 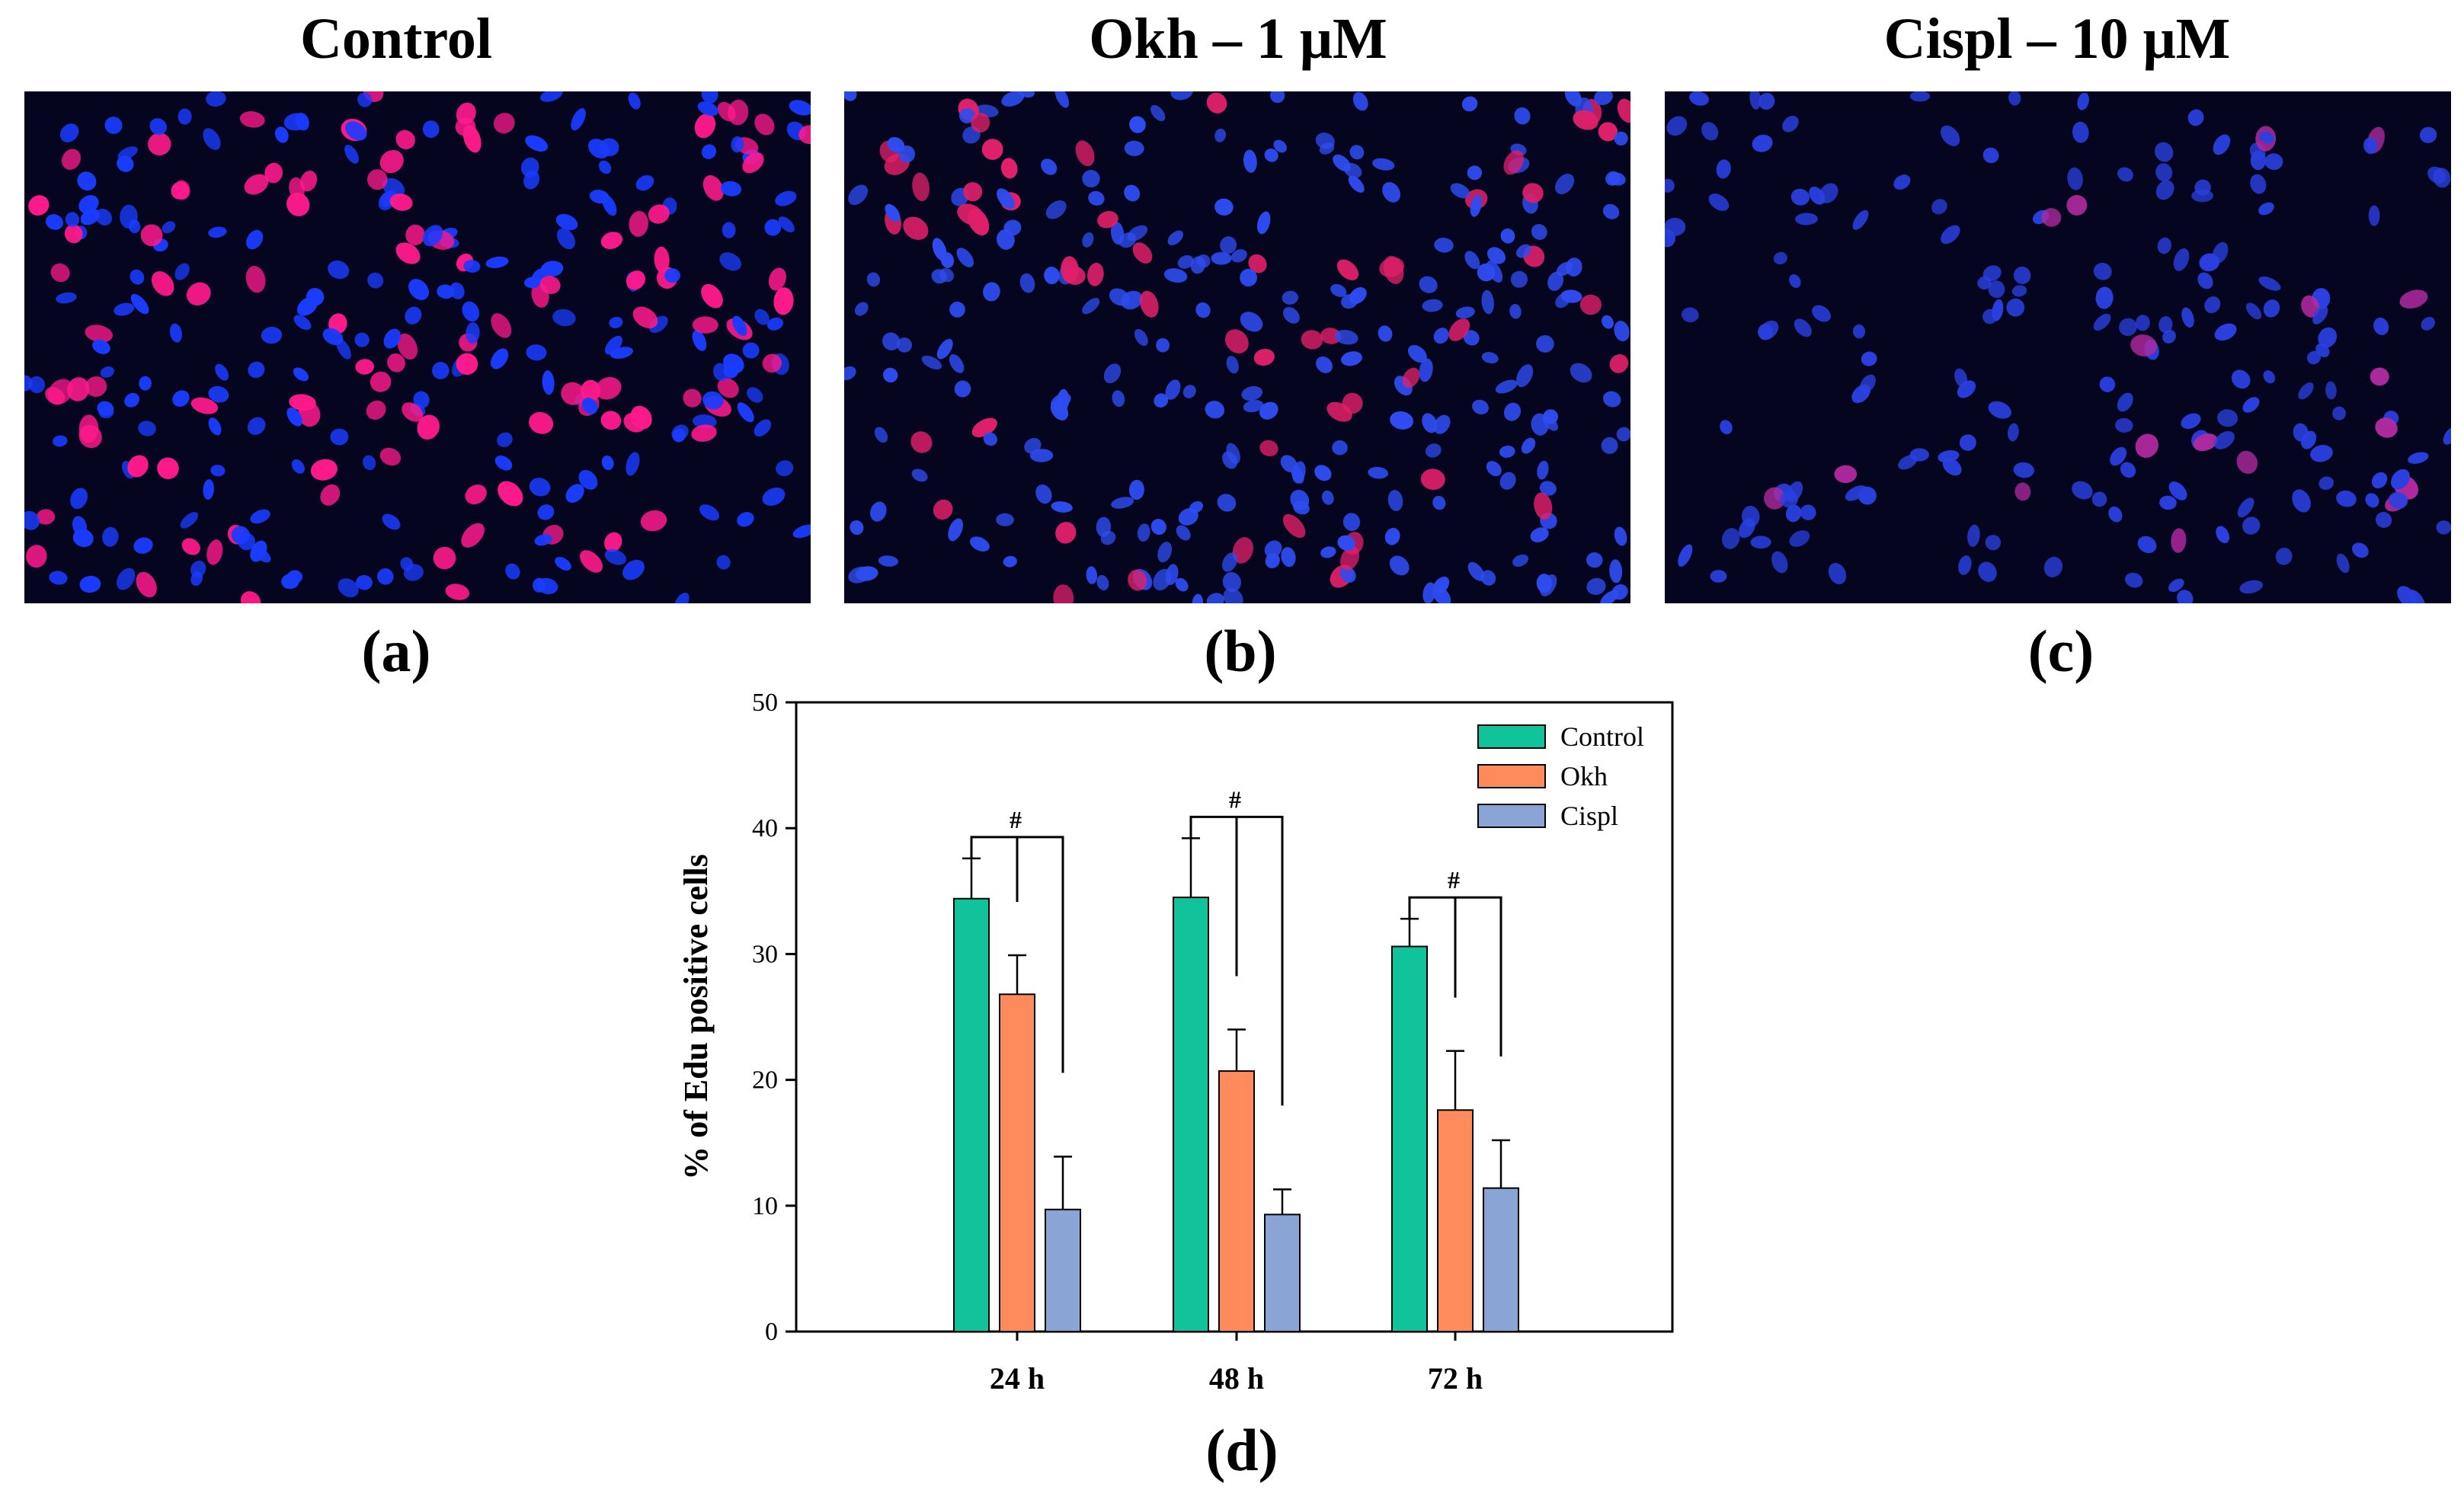 I want to click on bar-okh, so click(x=1017, y=1163).